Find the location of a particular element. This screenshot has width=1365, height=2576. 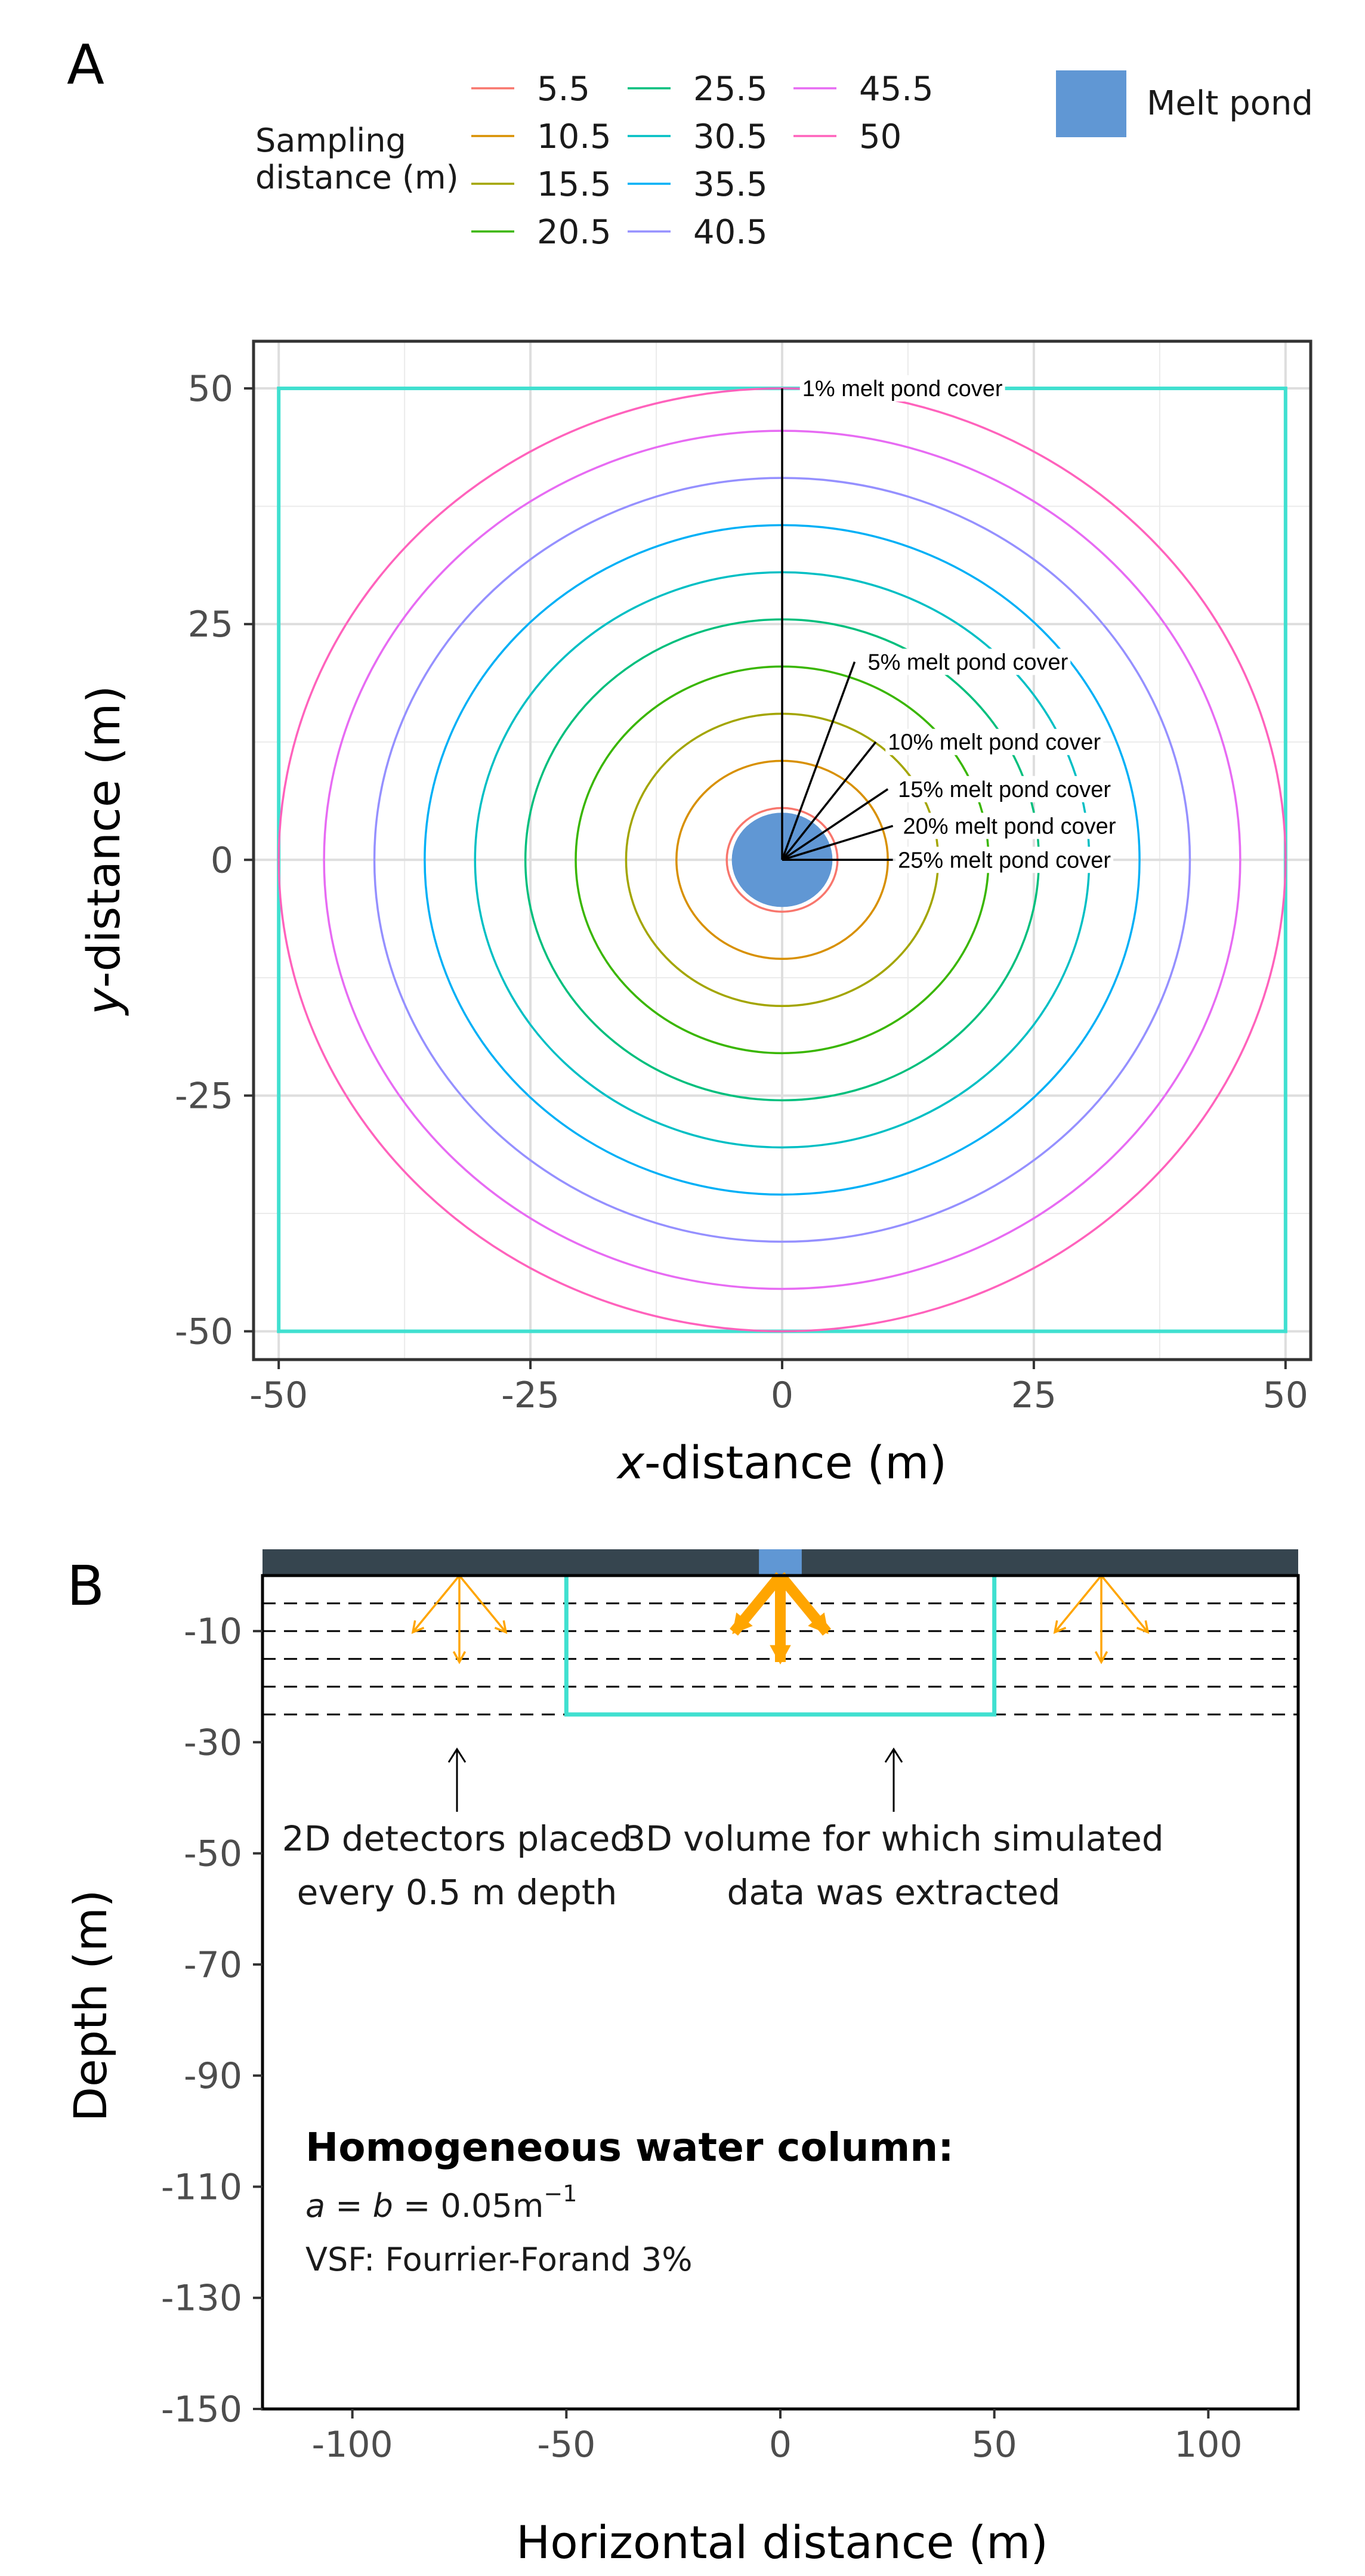

legend-label-40.5: 40.5 is located at coordinates (730, 232).